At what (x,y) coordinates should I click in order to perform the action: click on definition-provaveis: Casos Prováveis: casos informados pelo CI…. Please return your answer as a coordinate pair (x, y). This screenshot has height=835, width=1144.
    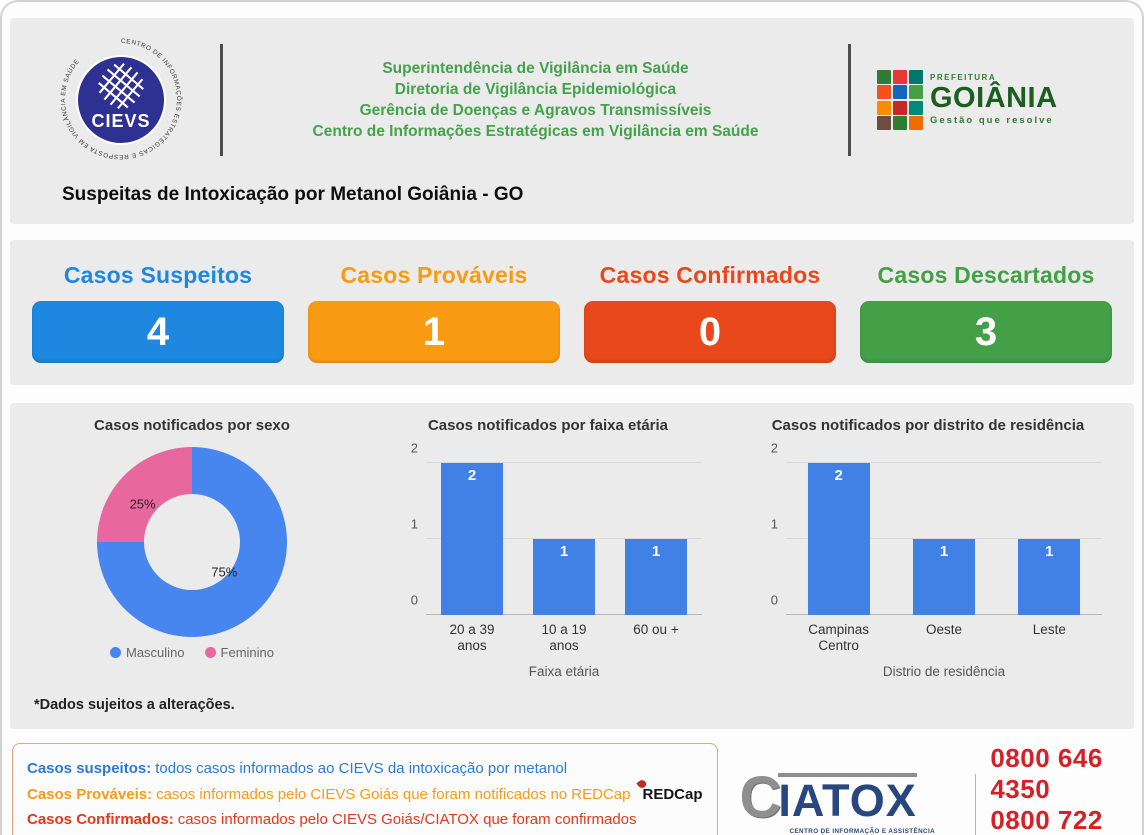
    Looking at the image, I should click on (365, 793).